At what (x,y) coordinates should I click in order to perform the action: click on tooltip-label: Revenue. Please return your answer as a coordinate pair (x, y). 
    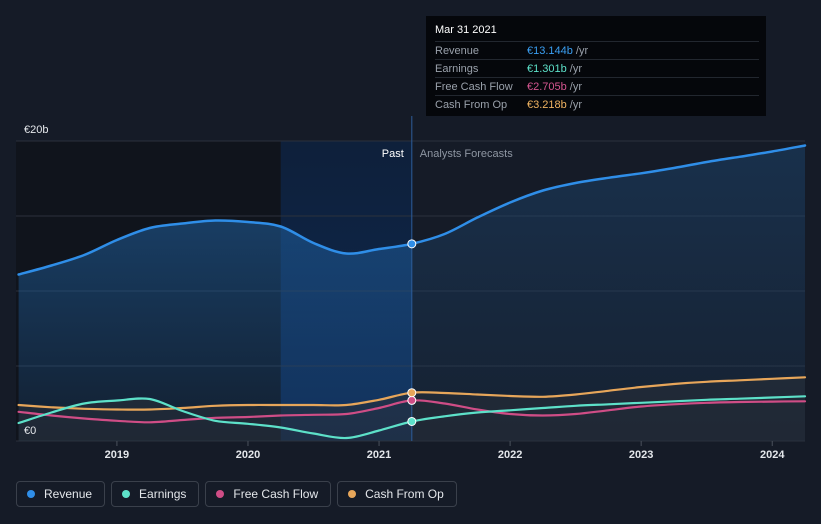
    Looking at the image, I should click on (457, 50).